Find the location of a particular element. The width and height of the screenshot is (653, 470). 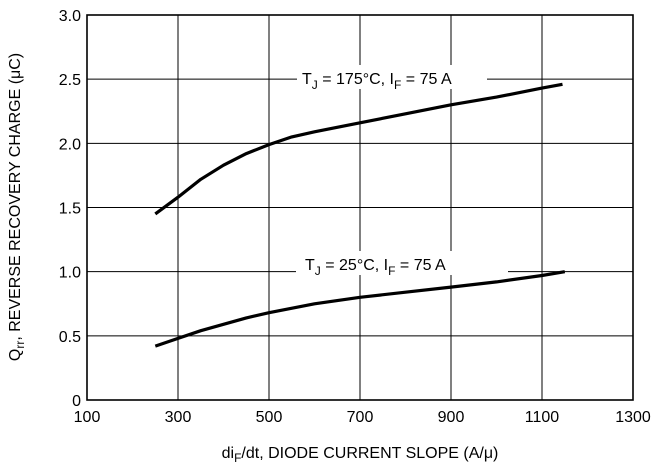

y-tick-label: 3.0 is located at coordinates (70, 16).